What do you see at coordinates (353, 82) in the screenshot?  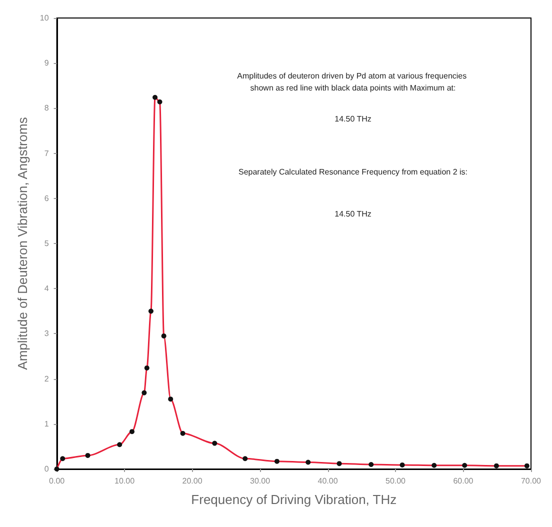 I see `annotation: Amplitudes of deuteron driven by Pd atom at various frequencies shown as red line with black data points with Maximum at:` at bounding box center [353, 82].